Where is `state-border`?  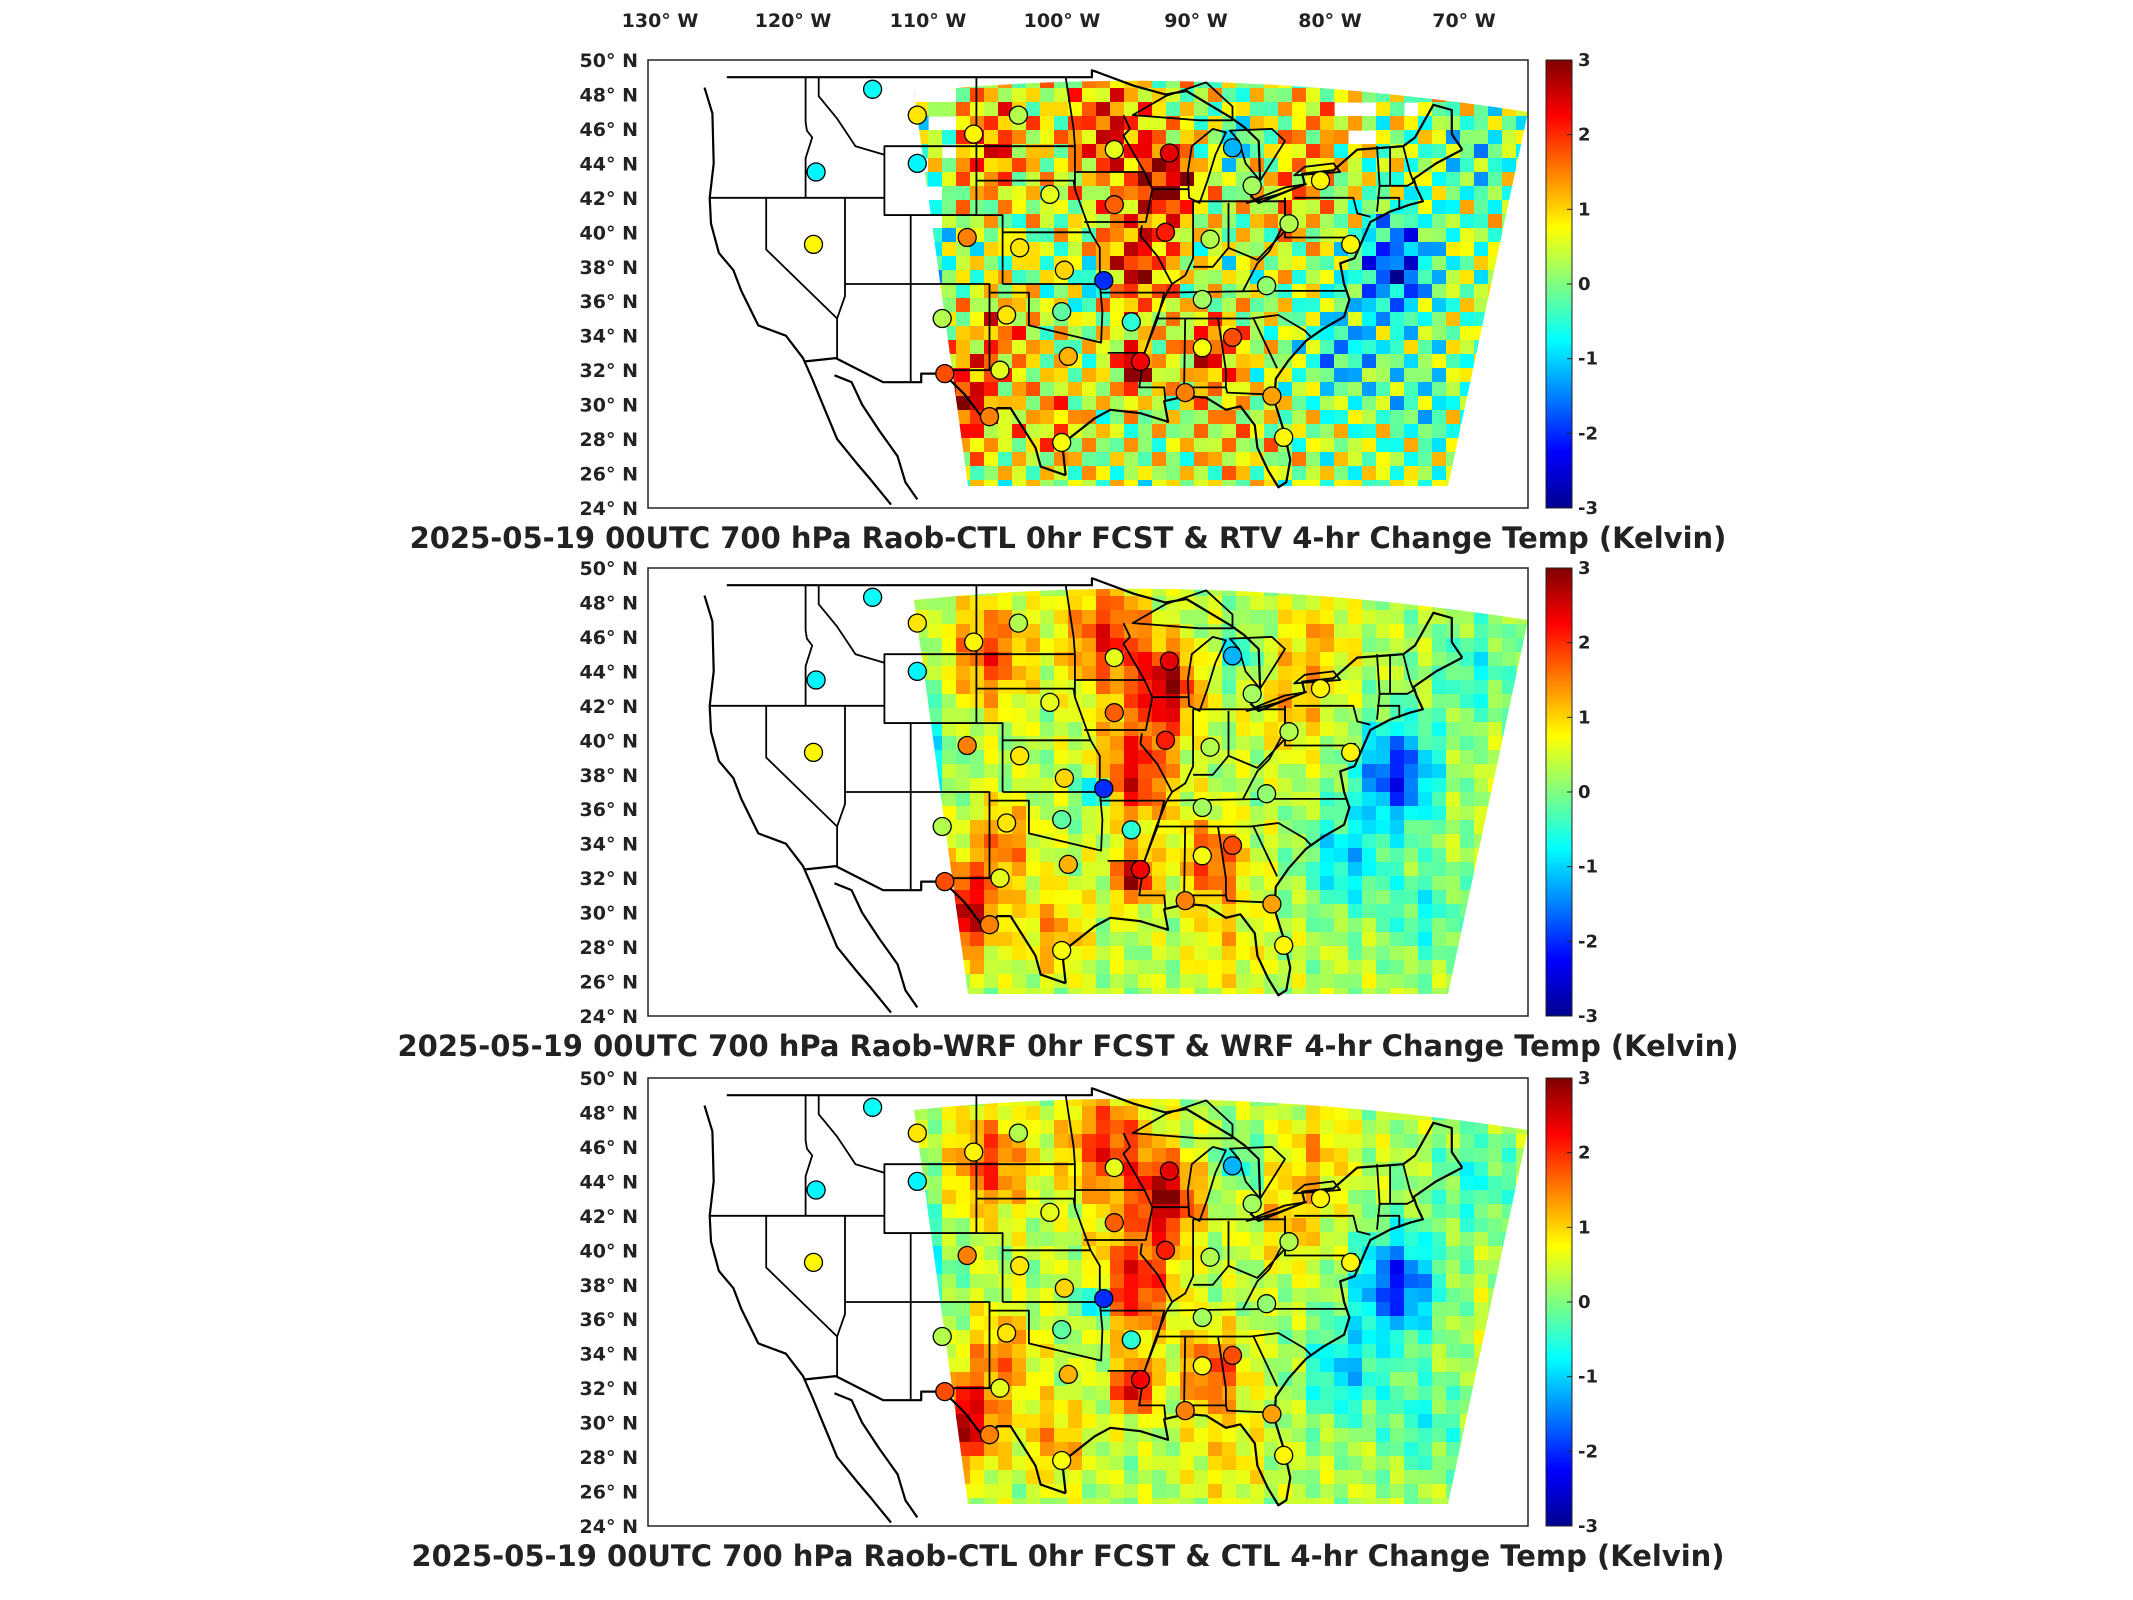
state-border is located at coordinates (1046, 1331).